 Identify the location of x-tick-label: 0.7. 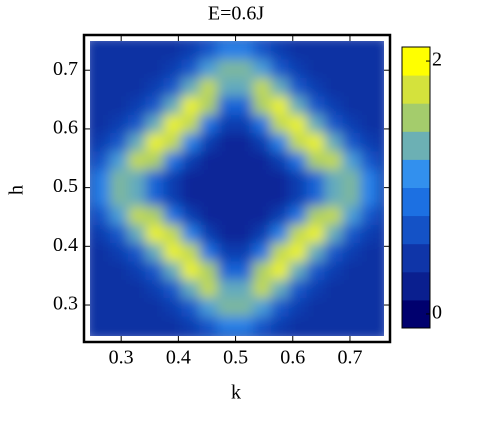
(349, 358).